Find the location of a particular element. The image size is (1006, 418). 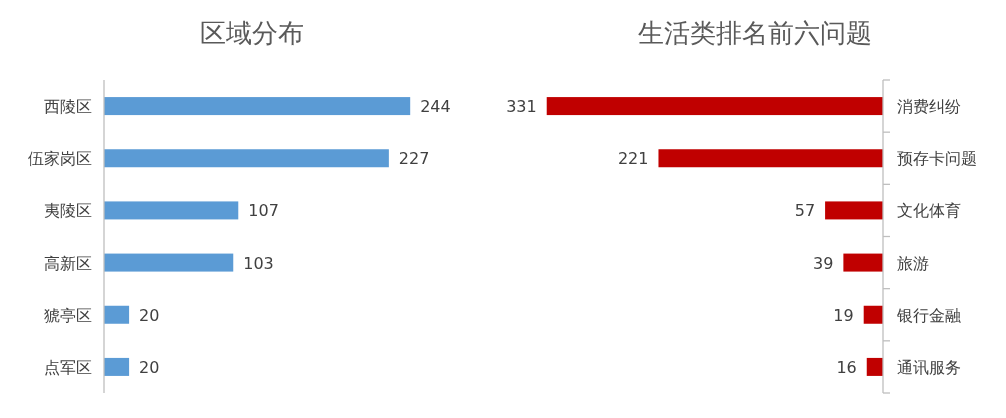

data-label: 227 is located at coordinates (414, 159).